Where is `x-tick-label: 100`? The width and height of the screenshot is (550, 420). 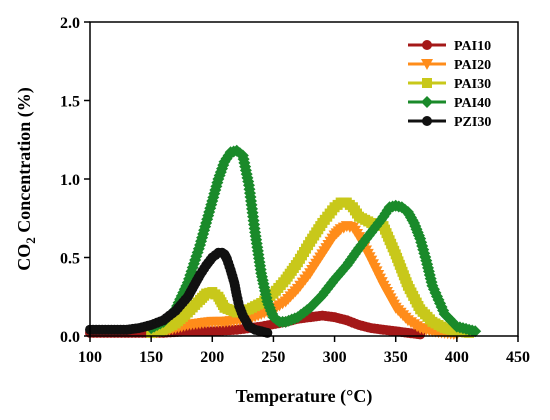
x-tick-label: 100 is located at coordinates (90, 357).